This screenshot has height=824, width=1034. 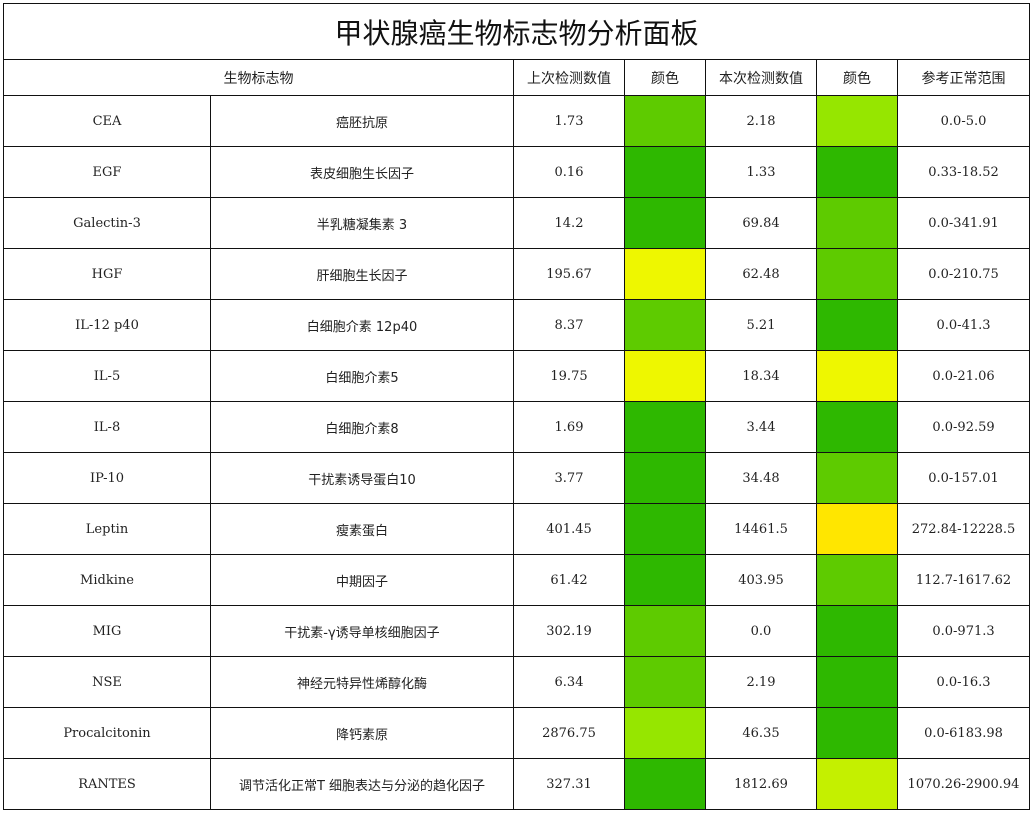 What do you see at coordinates (107, 427) in the screenshot?
I see `marker-code: IL-8` at bounding box center [107, 427].